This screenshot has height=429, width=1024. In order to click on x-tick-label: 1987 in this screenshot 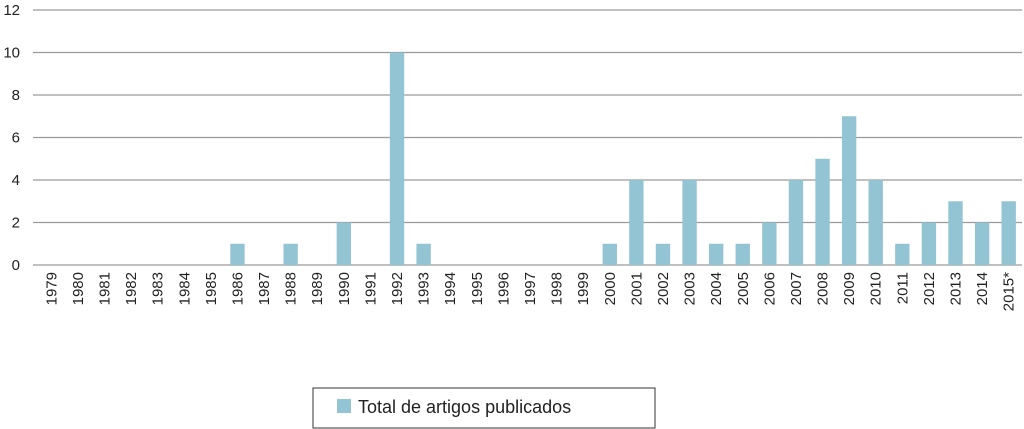, I will do `click(264, 288)`.